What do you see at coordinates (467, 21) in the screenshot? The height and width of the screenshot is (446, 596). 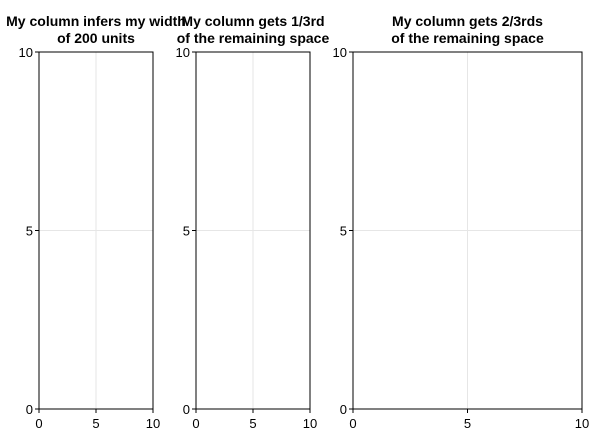 I see `chart-title-line: My column gets 2/3rds` at bounding box center [467, 21].